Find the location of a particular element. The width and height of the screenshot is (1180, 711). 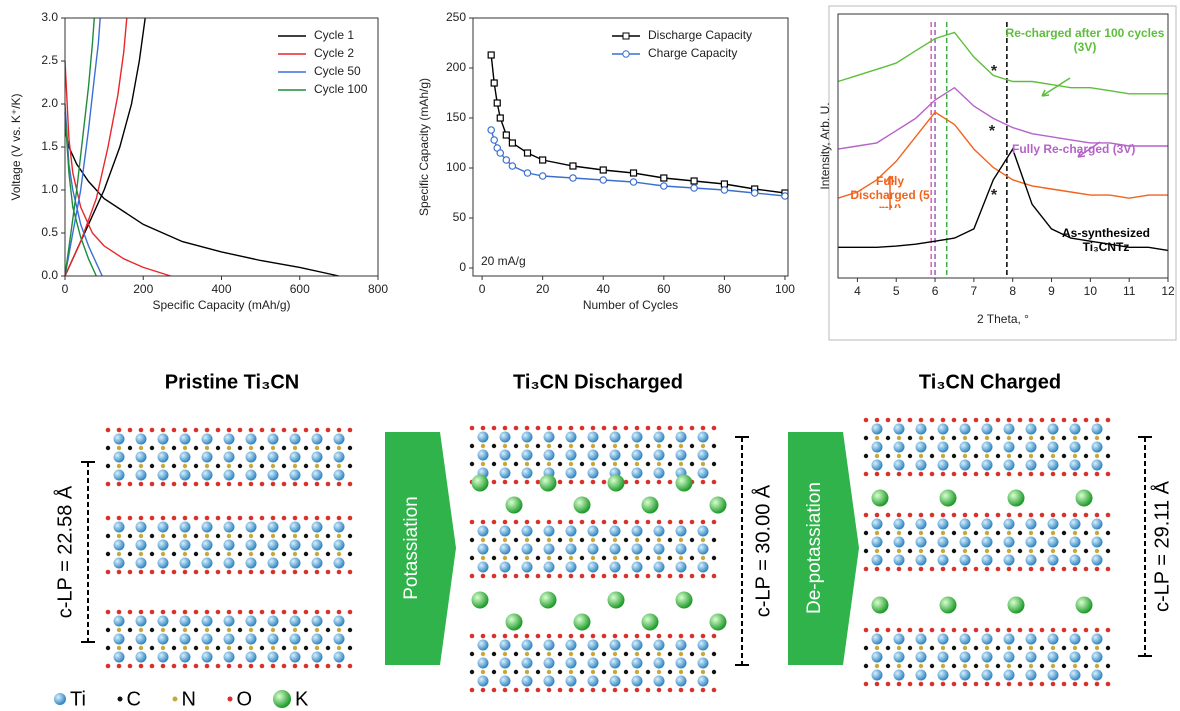

panel-title: Ti₃CN Charged is located at coordinates (990, 382).